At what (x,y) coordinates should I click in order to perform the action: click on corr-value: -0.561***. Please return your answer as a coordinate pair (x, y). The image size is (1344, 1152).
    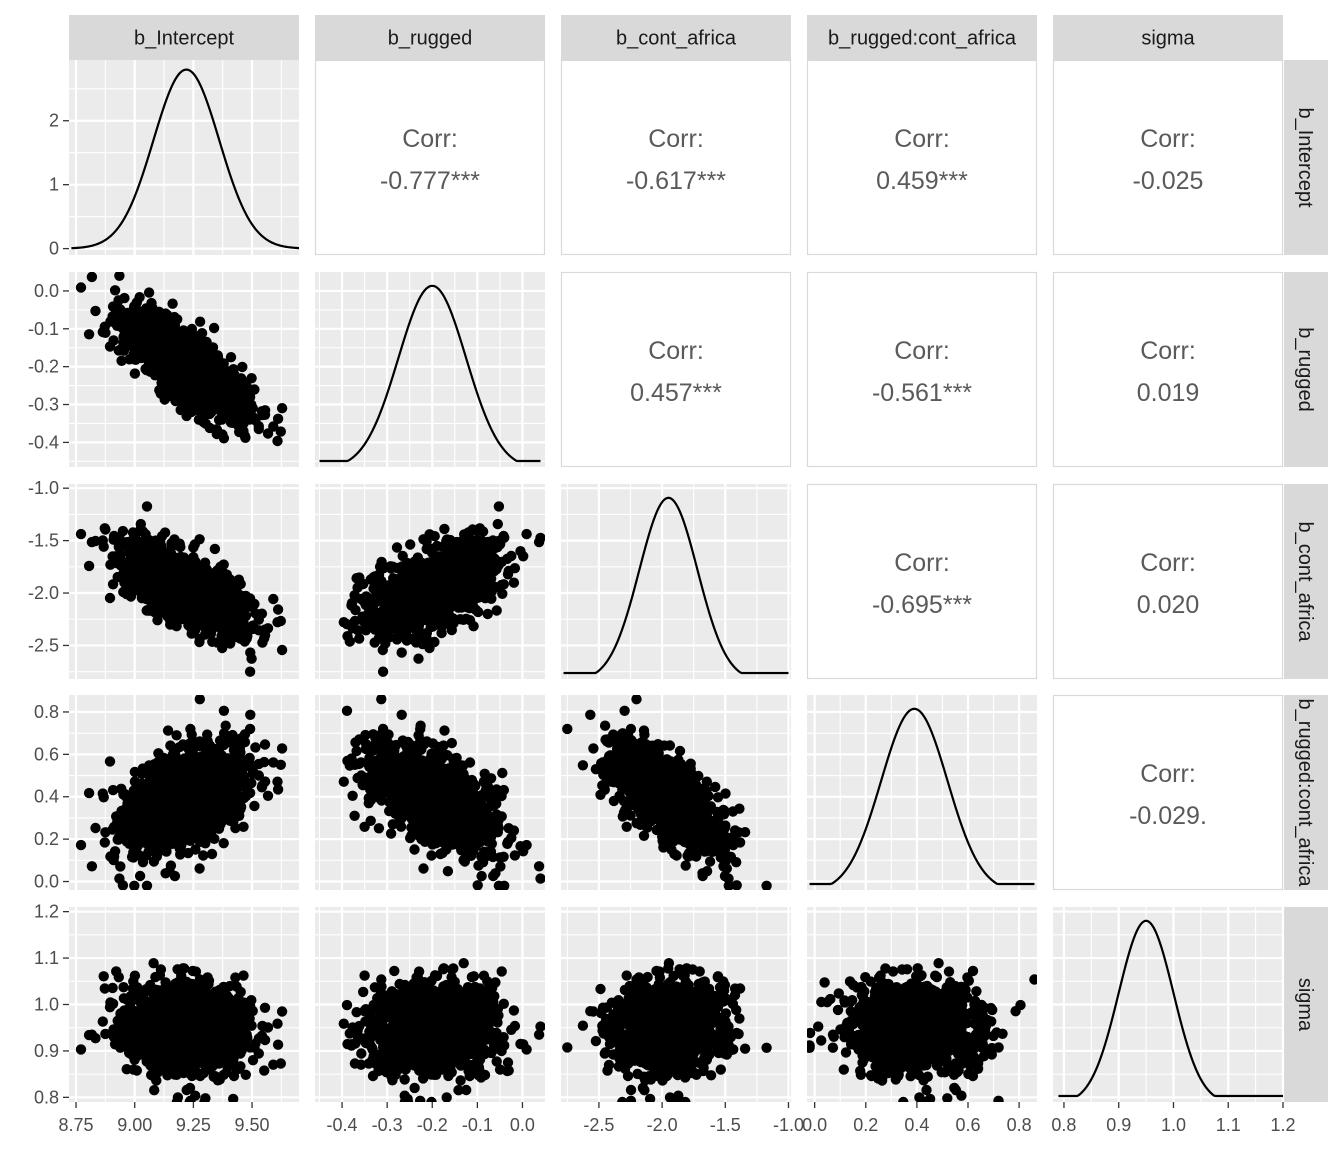
    Looking at the image, I should click on (922, 393).